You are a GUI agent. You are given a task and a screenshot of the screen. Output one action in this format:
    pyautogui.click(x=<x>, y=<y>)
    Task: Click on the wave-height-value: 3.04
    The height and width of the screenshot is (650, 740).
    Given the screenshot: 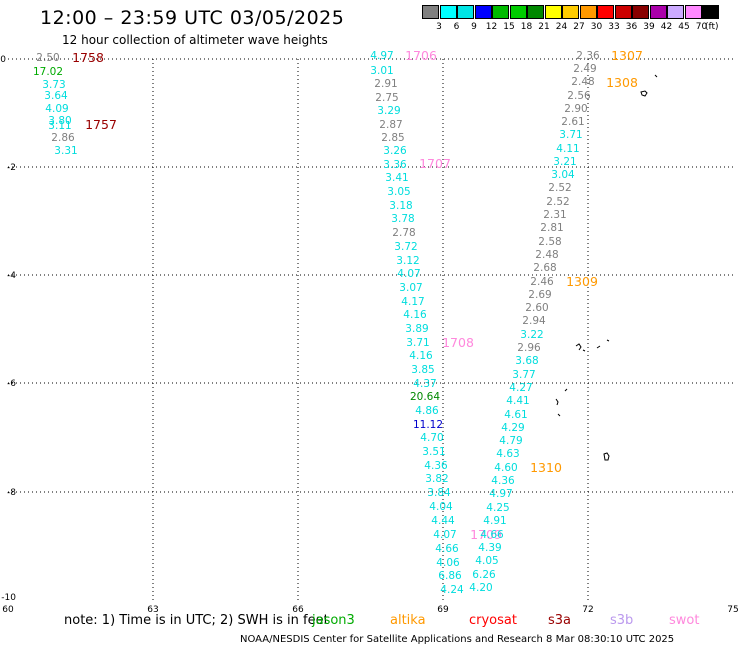 What is the action you would take?
    pyautogui.click(x=563, y=175)
    